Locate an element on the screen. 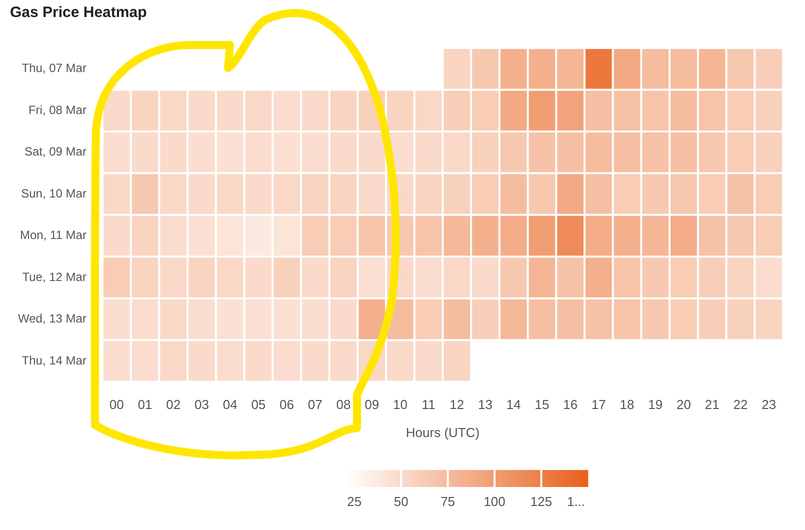 This screenshot has height=530, width=805. x-tick-label: 00 is located at coordinates (116, 404).